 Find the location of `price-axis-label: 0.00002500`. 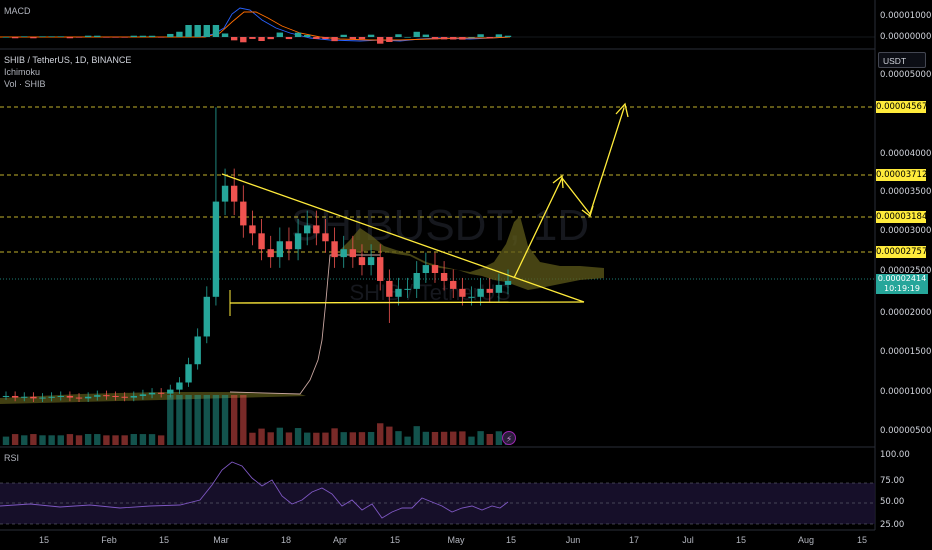

price-axis-label: 0.00002500 is located at coordinates (906, 271).